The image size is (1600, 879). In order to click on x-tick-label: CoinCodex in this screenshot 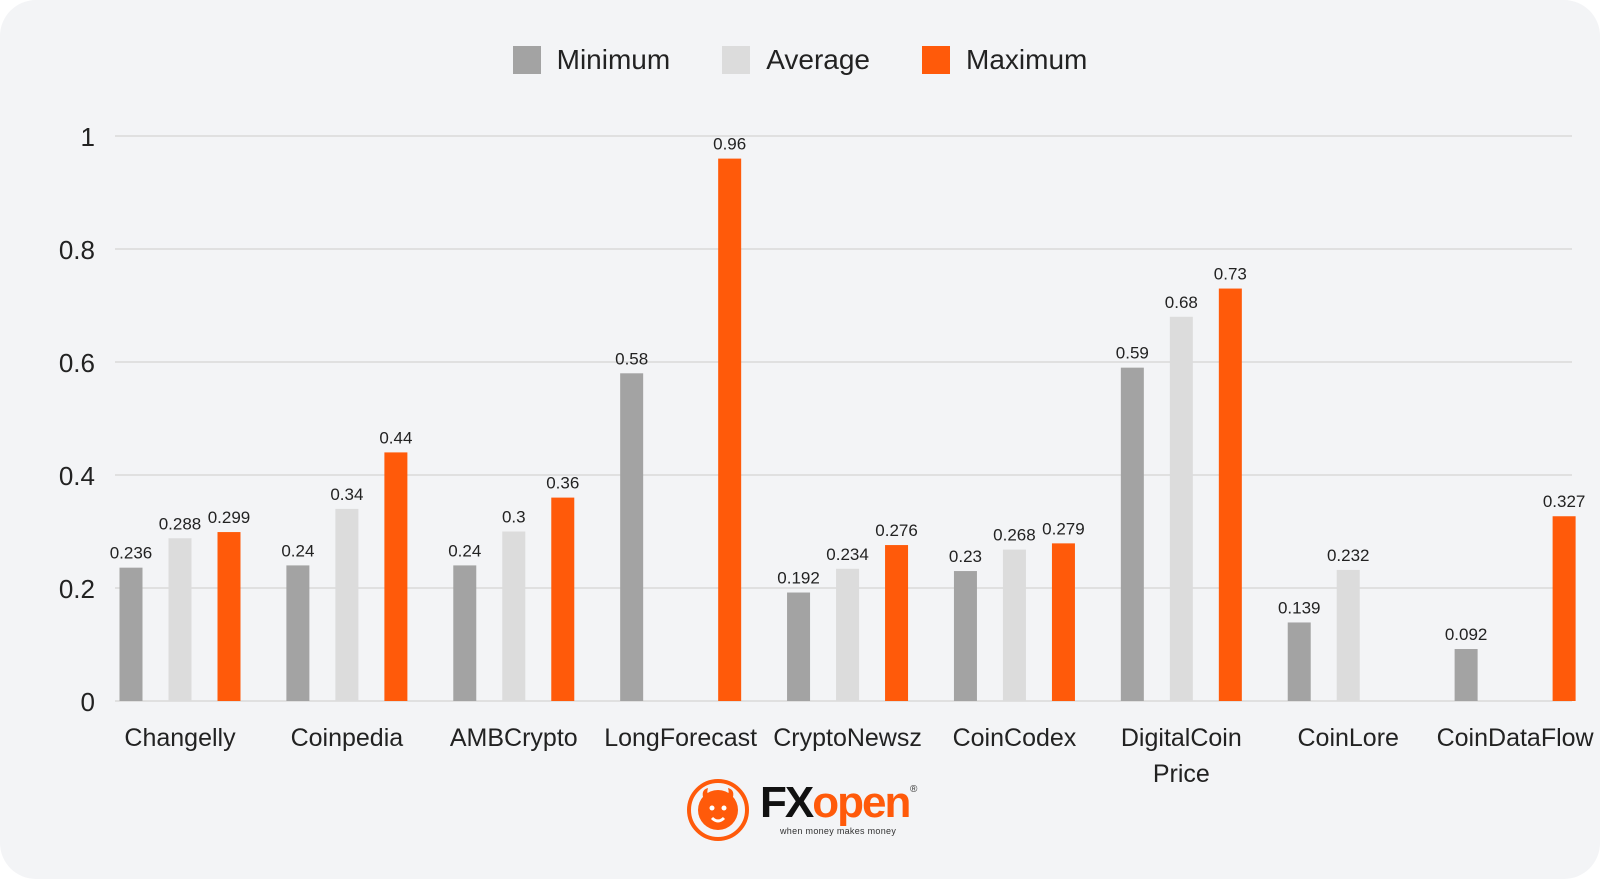, I will do `click(1015, 738)`.